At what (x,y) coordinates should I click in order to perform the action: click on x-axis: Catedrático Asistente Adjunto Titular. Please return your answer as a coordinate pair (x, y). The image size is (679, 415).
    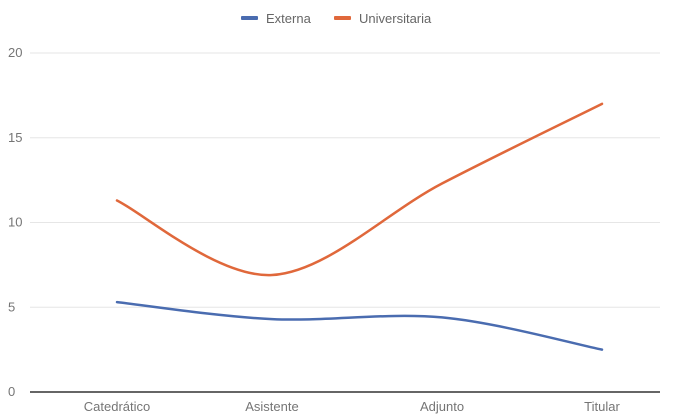
    Looking at the image, I should click on (352, 406).